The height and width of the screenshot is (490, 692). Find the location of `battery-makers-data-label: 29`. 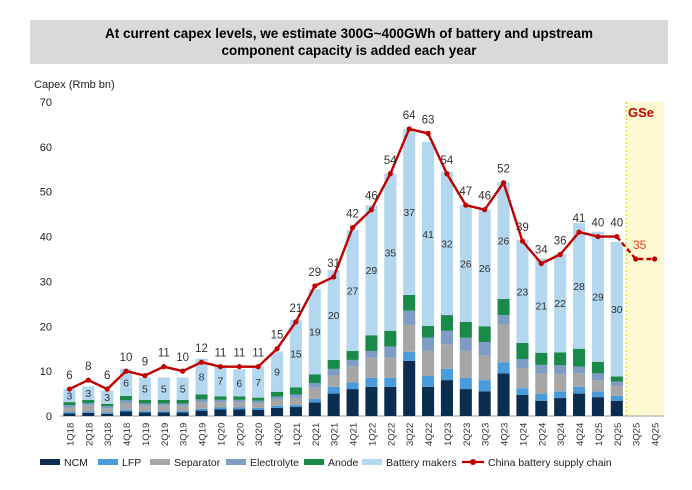

battery-makers-data-label: 29 is located at coordinates (372, 271).